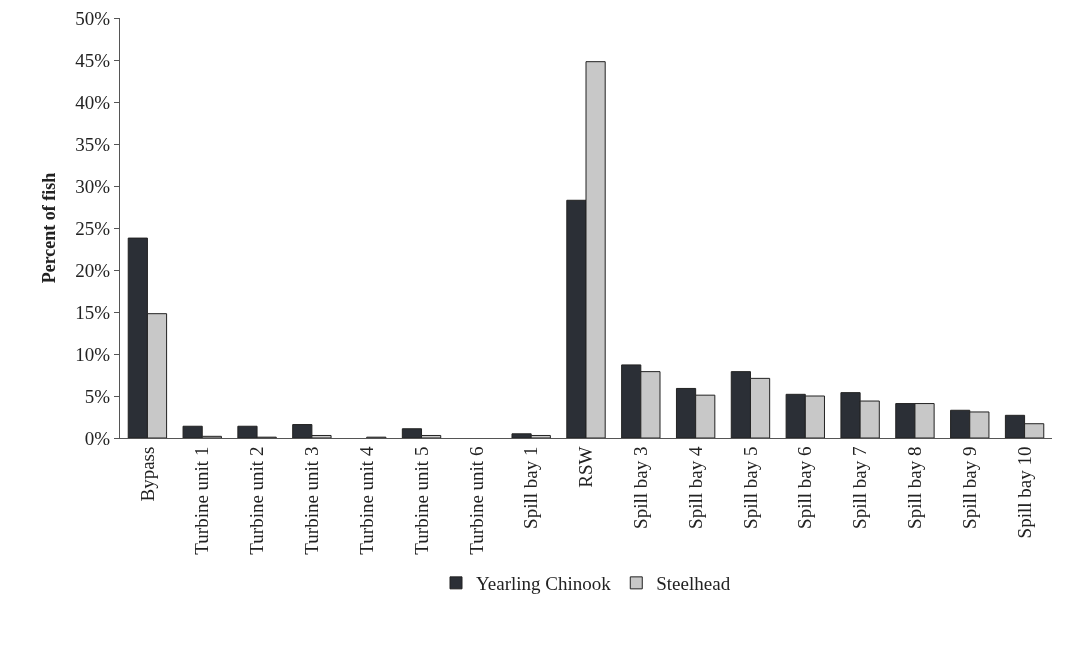 This screenshot has width=1072, height=653. I want to click on x-tick-label: Spill bay 3, so click(640, 487).